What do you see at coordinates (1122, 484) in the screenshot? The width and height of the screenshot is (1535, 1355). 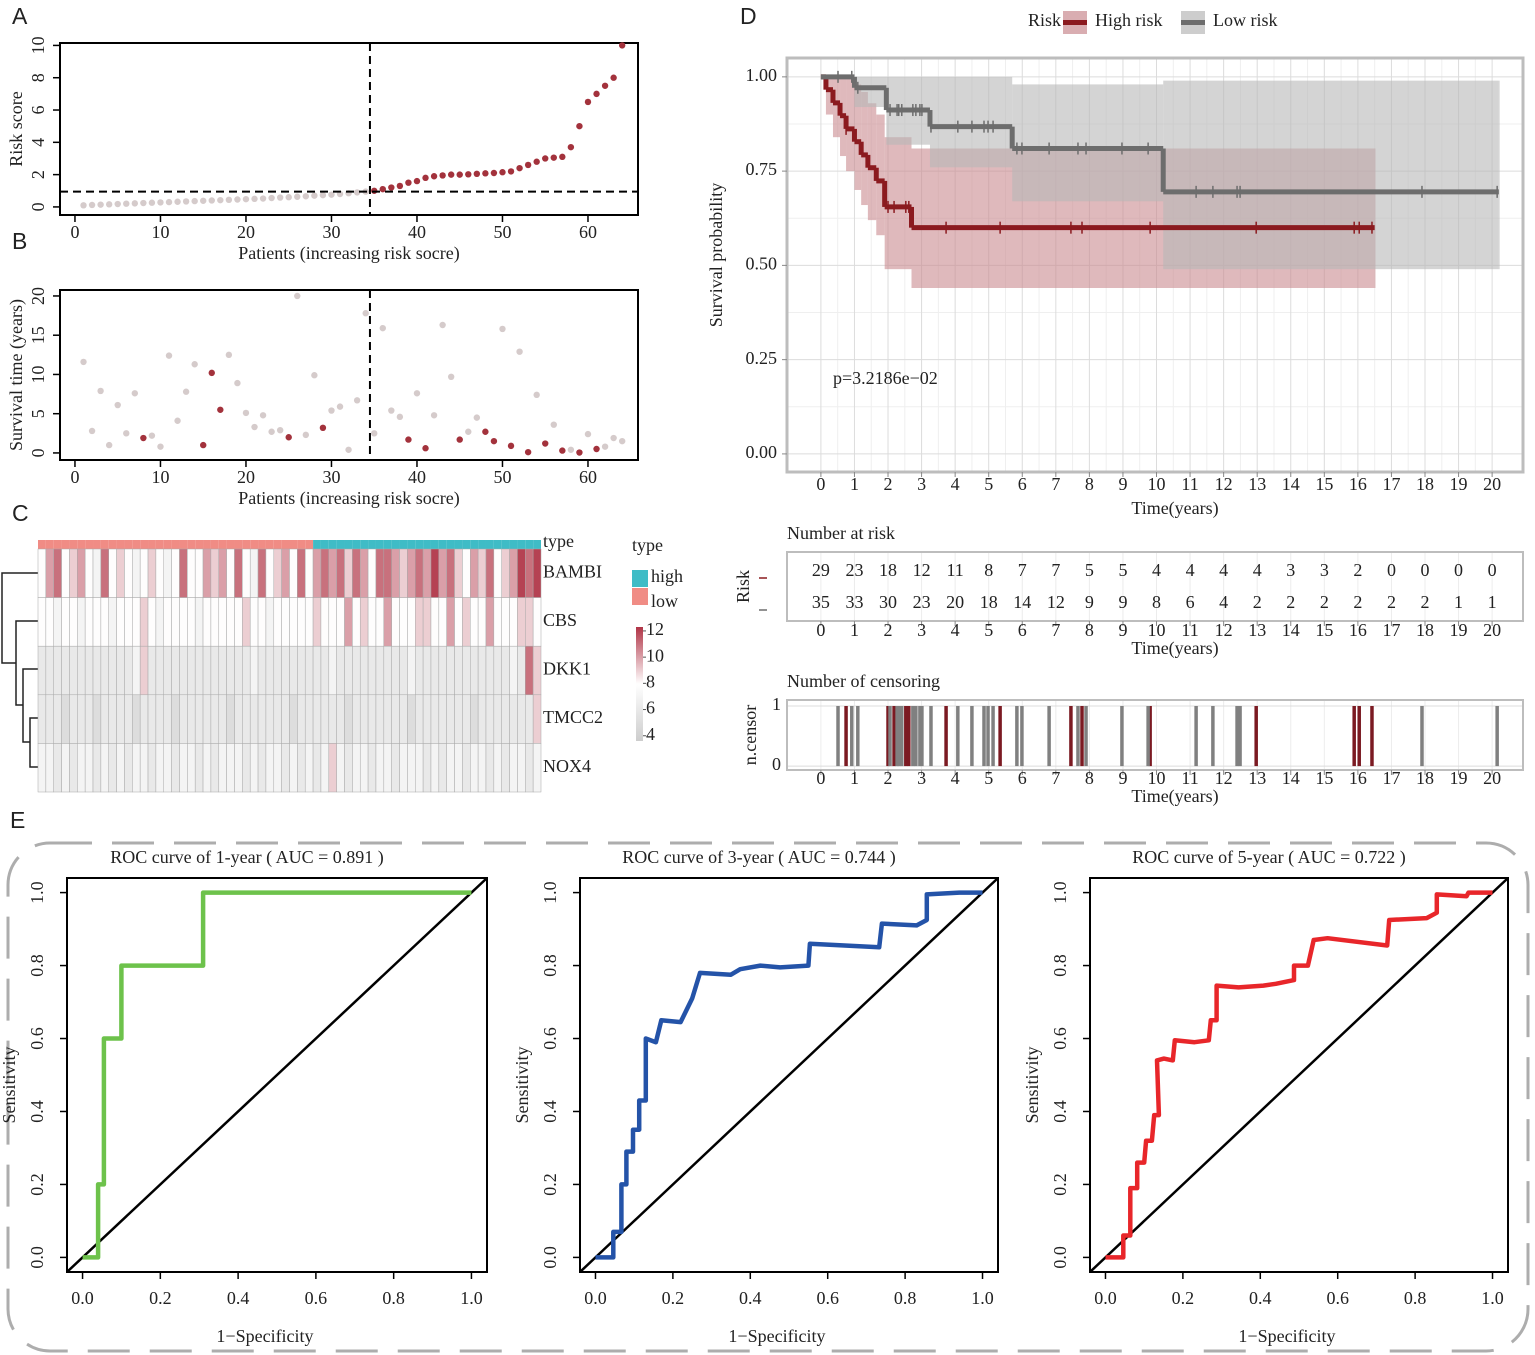 I see `x-tick-label: 9` at bounding box center [1122, 484].